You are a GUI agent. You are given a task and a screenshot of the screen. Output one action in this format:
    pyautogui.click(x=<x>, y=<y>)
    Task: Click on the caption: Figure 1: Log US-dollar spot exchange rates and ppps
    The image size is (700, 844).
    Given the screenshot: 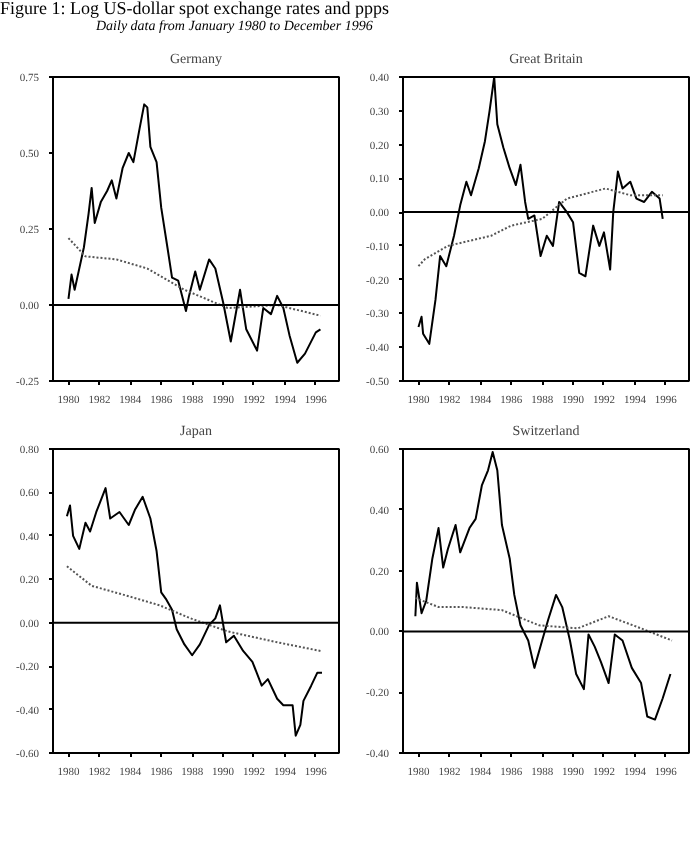 What is the action you would take?
    pyautogui.click(x=194, y=10)
    